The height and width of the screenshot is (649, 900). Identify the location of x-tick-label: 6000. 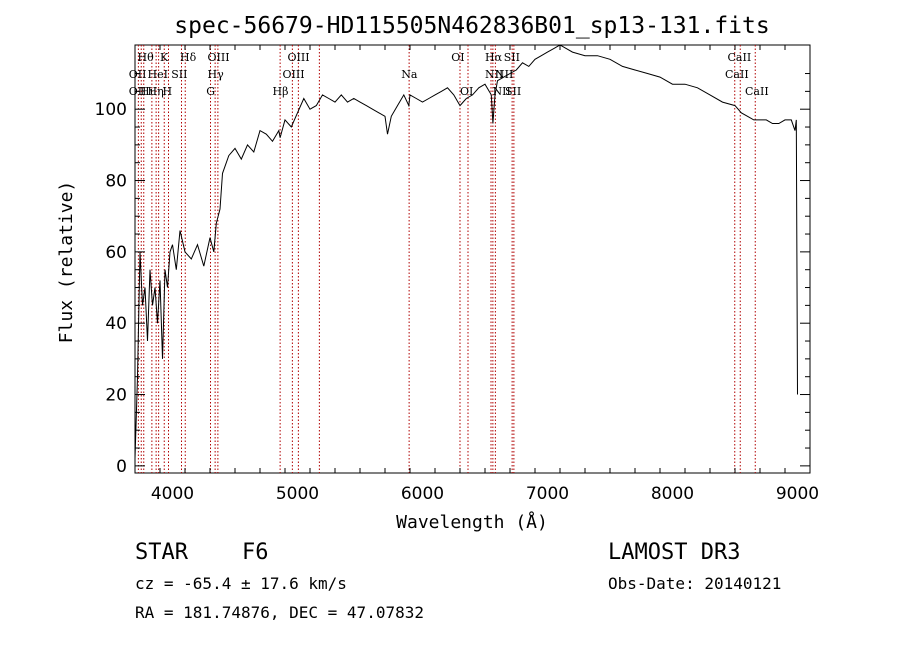
(422, 494).